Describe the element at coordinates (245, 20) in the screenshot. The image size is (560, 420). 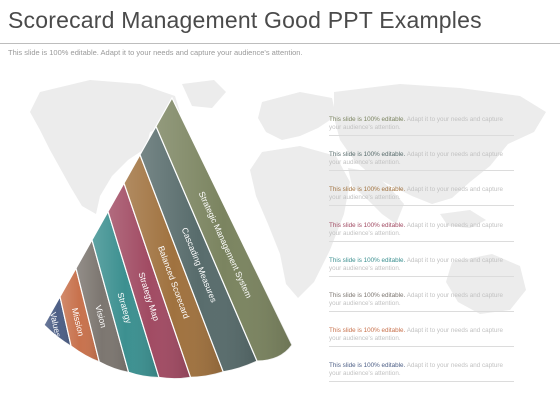
I see `slide-title: Scorecard Management Good PPT Examples` at that location.